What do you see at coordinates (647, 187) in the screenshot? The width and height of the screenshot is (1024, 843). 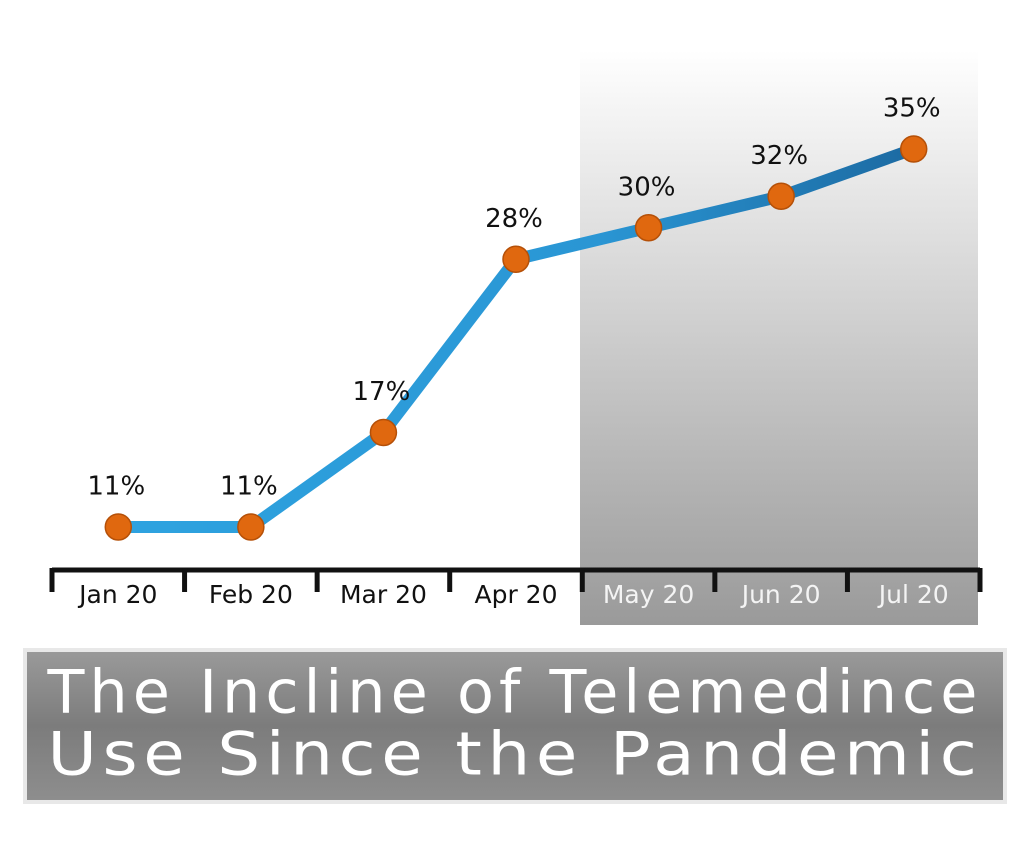 I see `data-label: 30%` at bounding box center [647, 187].